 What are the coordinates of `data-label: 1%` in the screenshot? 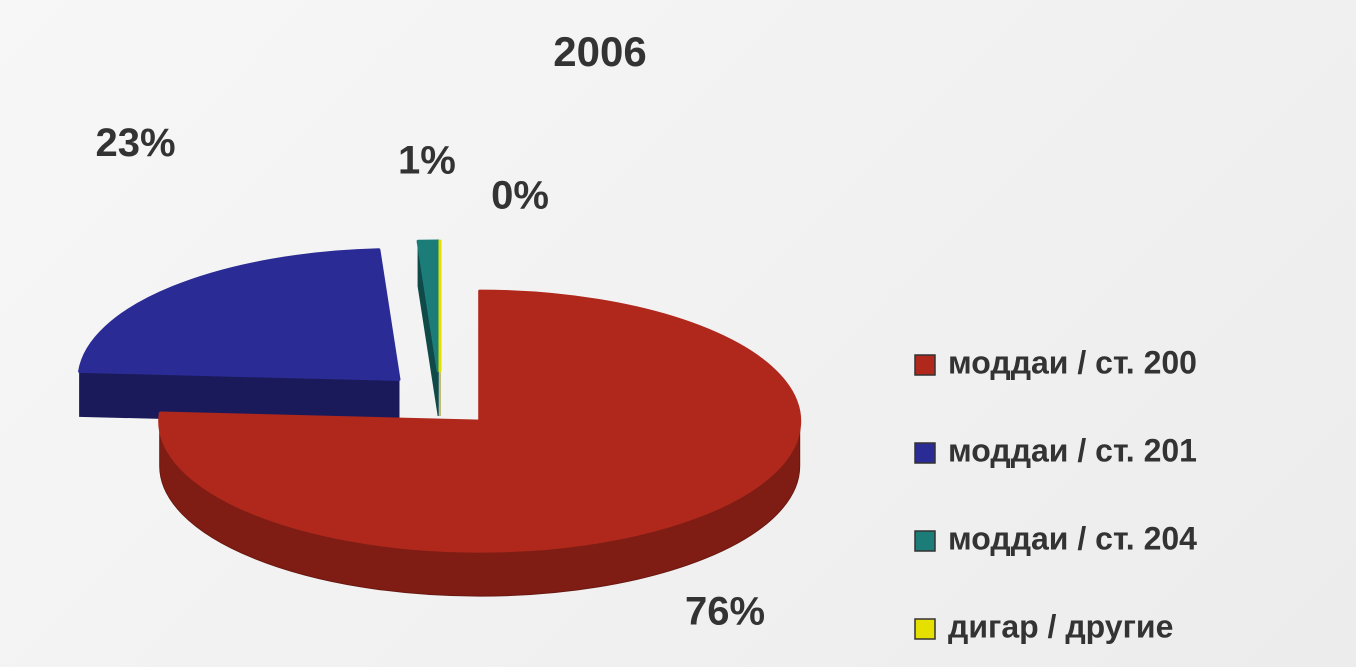 It's located at (427, 161).